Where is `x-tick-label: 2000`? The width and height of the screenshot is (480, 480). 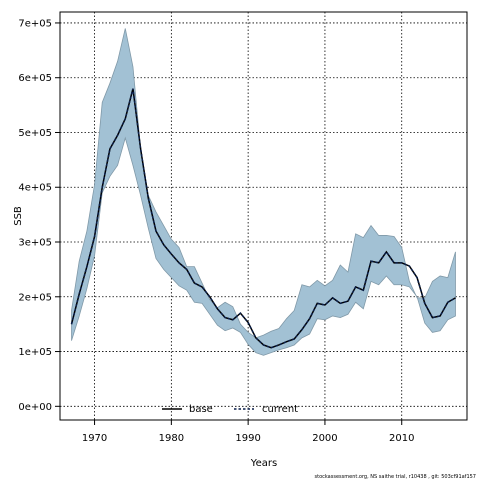 x-tick-label: 2000 is located at coordinates (324, 438).